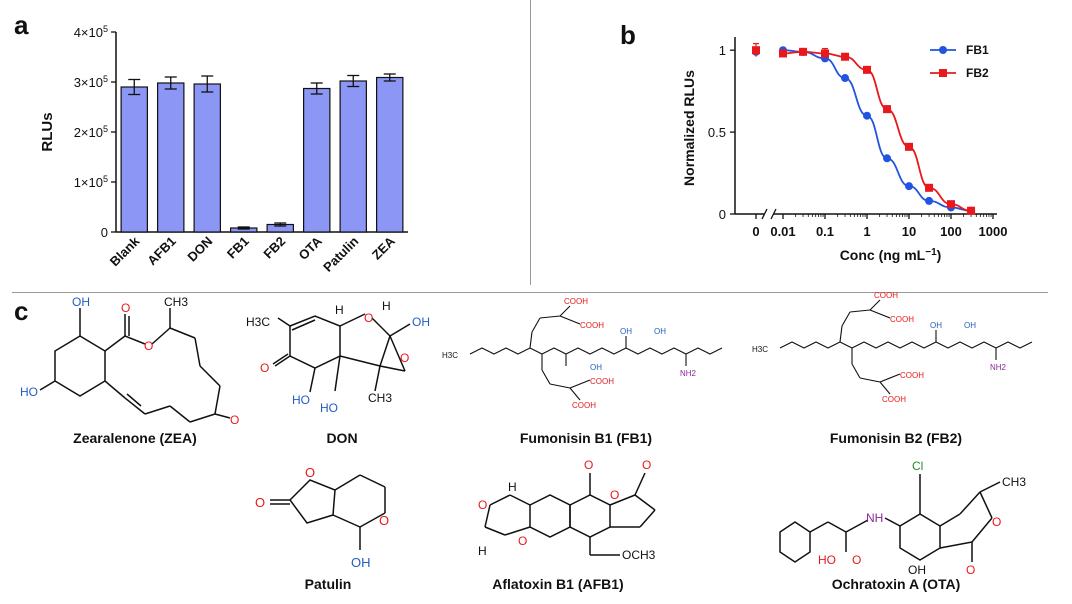 This screenshot has height=604, width=1072. What do you see at coordinates (342, 438) in the screenshot?
I see `don-name: DON` at bounding box center [342, 438].